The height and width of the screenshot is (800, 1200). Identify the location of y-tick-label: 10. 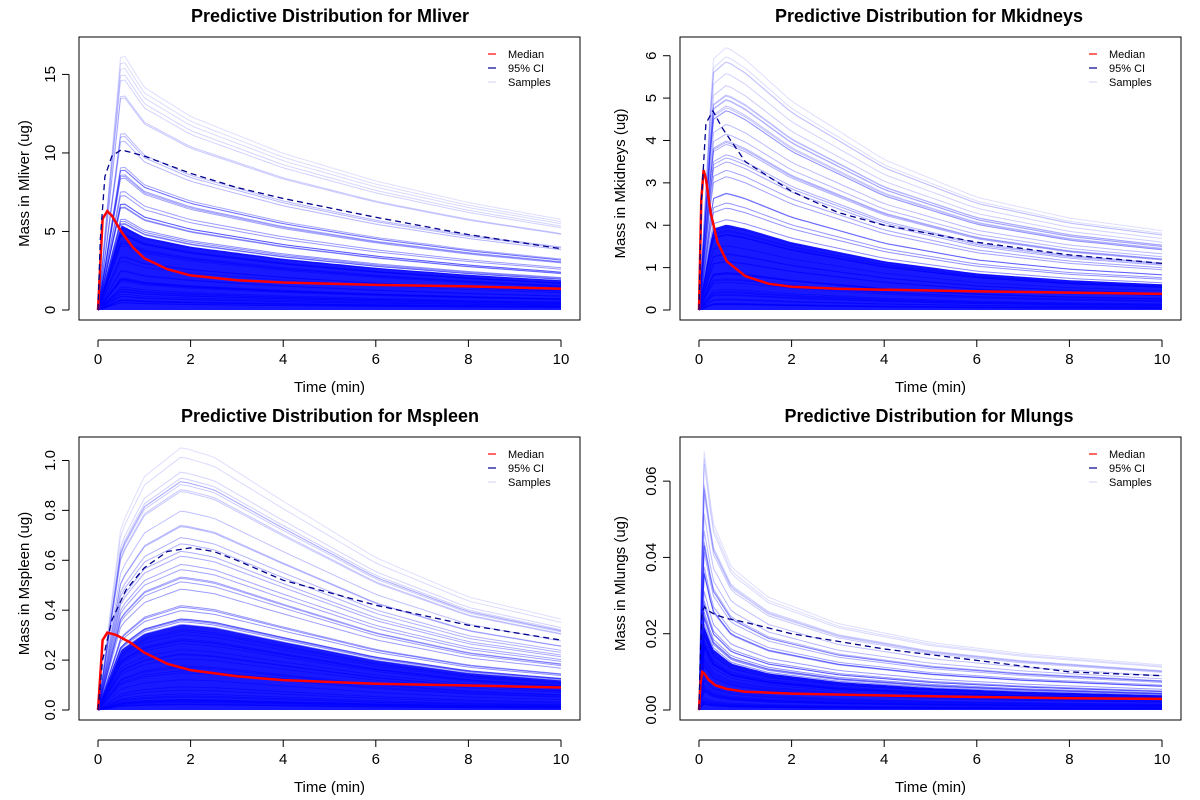
(50, 153).